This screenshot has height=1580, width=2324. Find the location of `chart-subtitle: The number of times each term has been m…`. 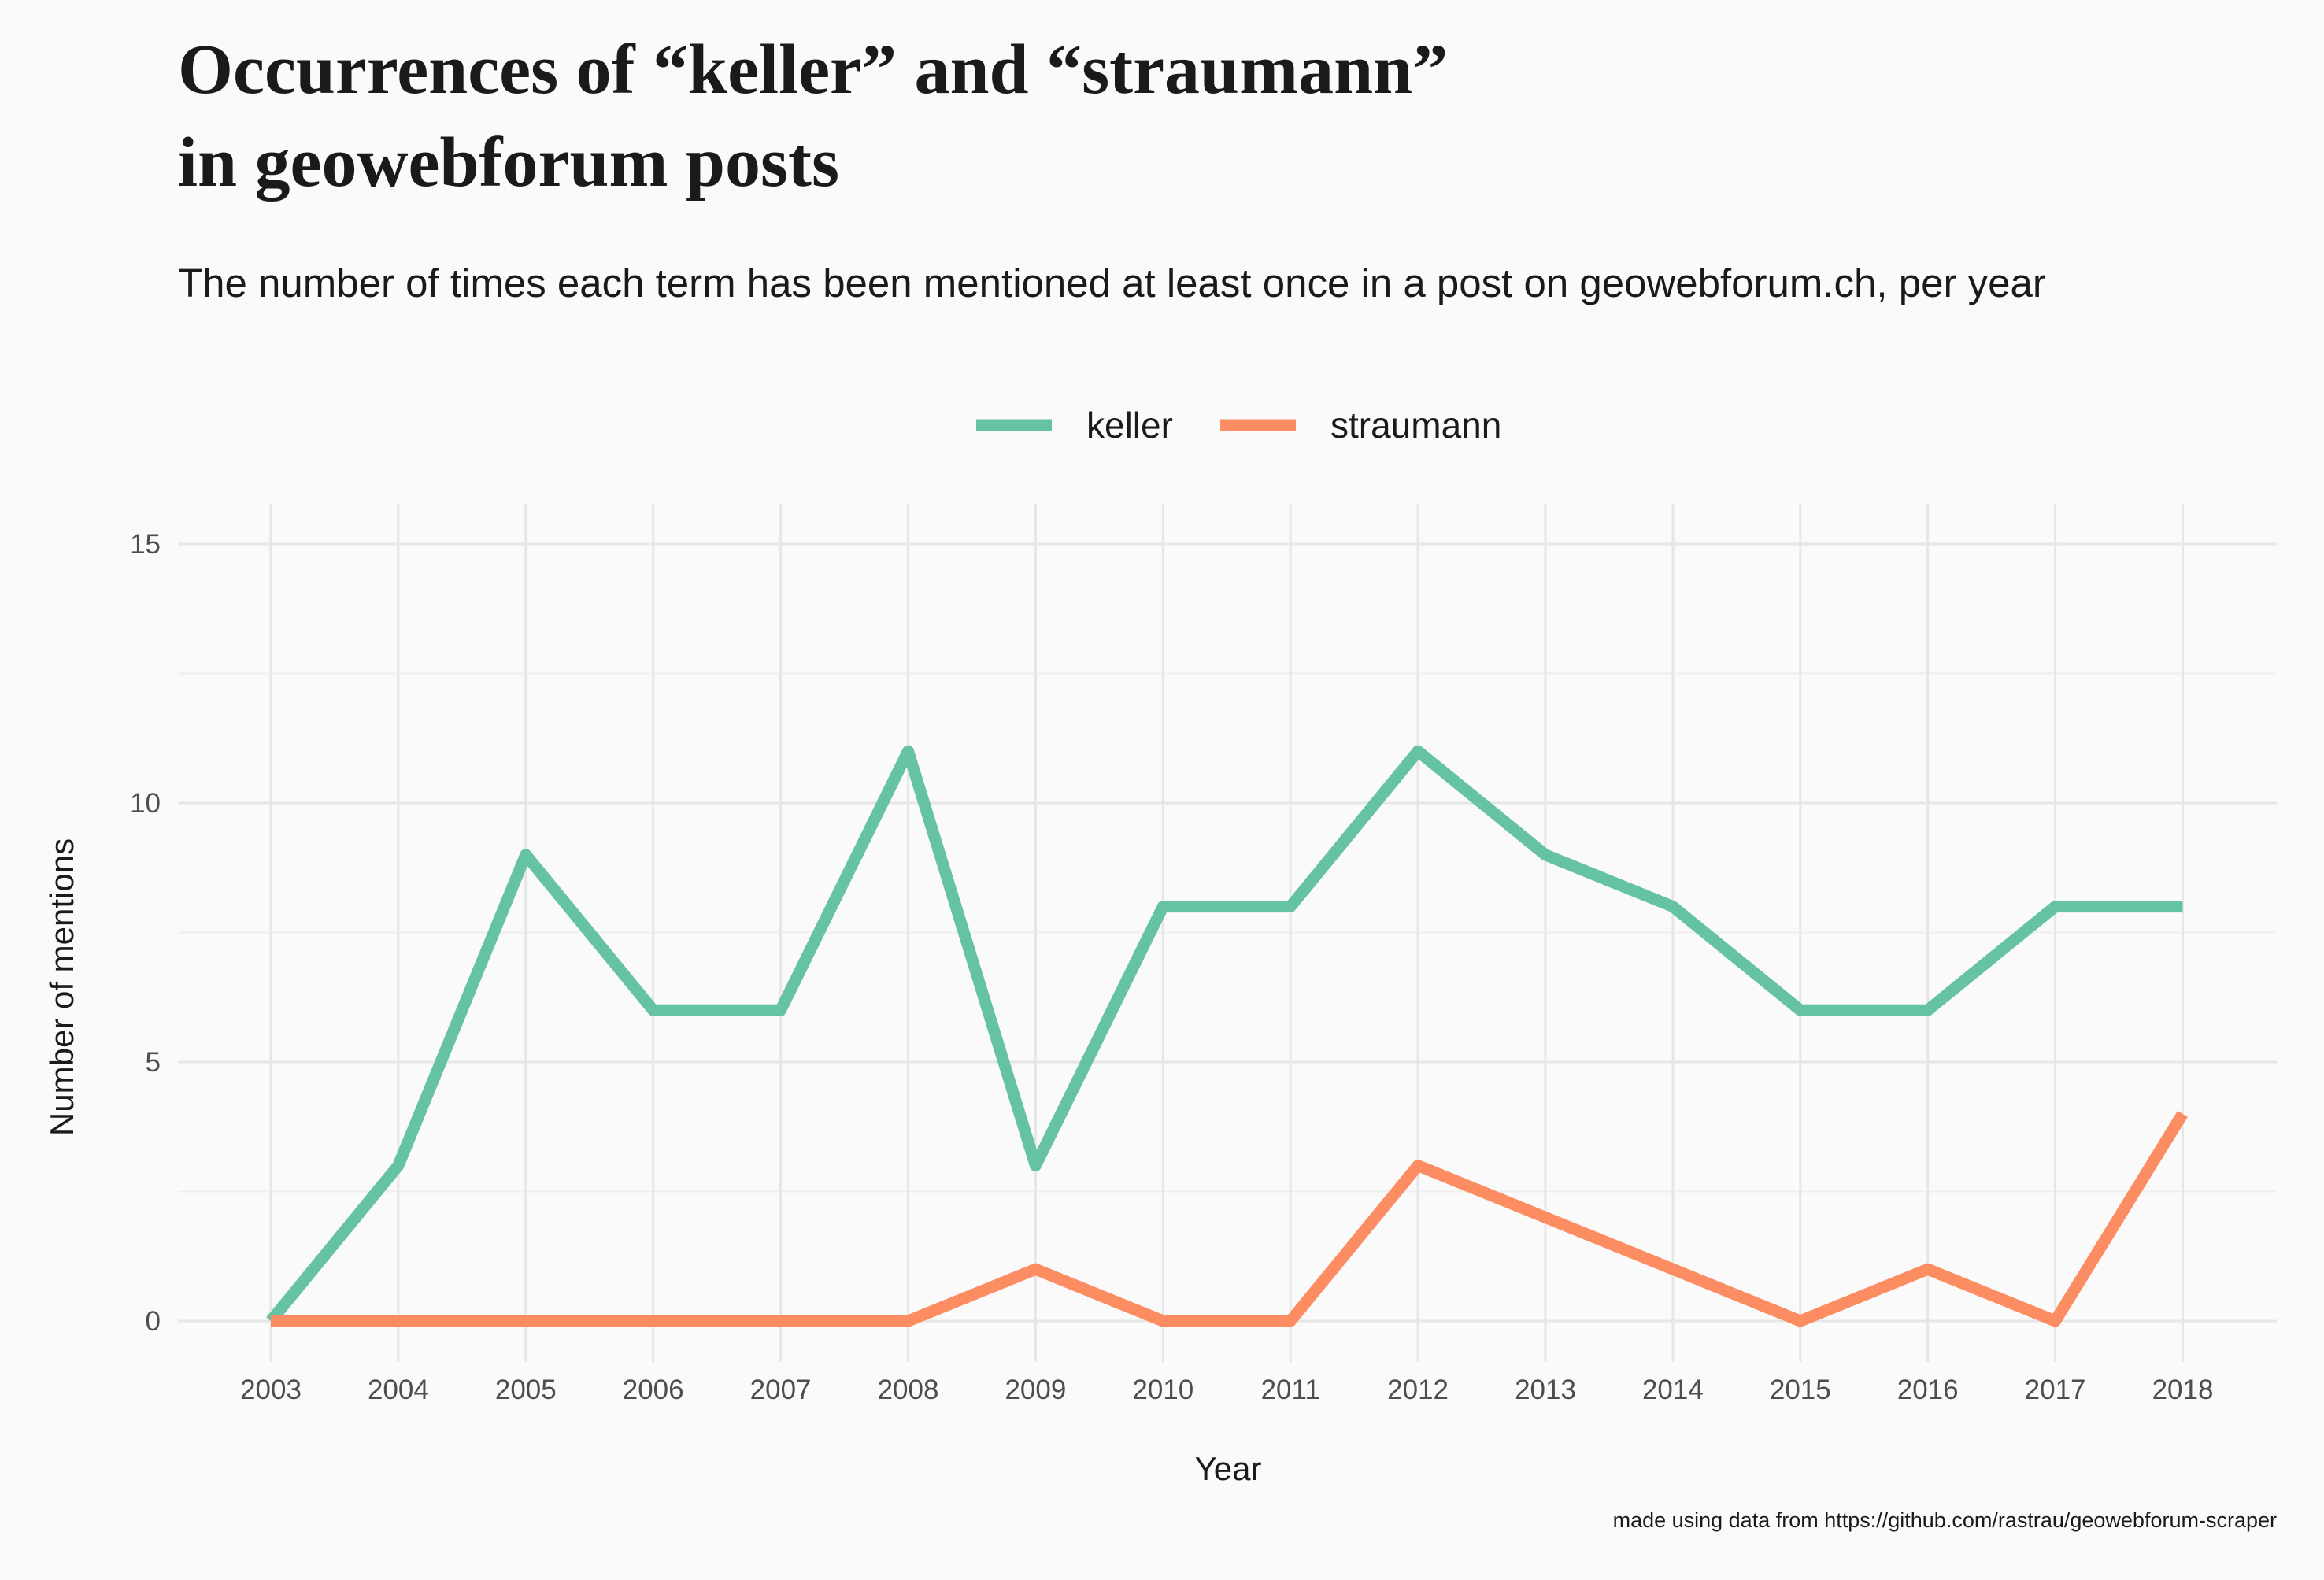

chart-subtitle: The number of times each term has been m… is located at coordinates (1112, 283).